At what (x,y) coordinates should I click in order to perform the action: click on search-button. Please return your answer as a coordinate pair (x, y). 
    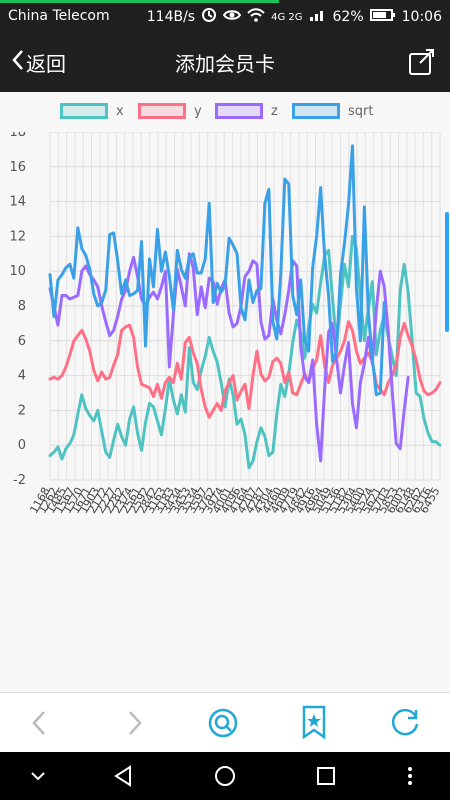
    Looking at the image, I should click on (223, 725).